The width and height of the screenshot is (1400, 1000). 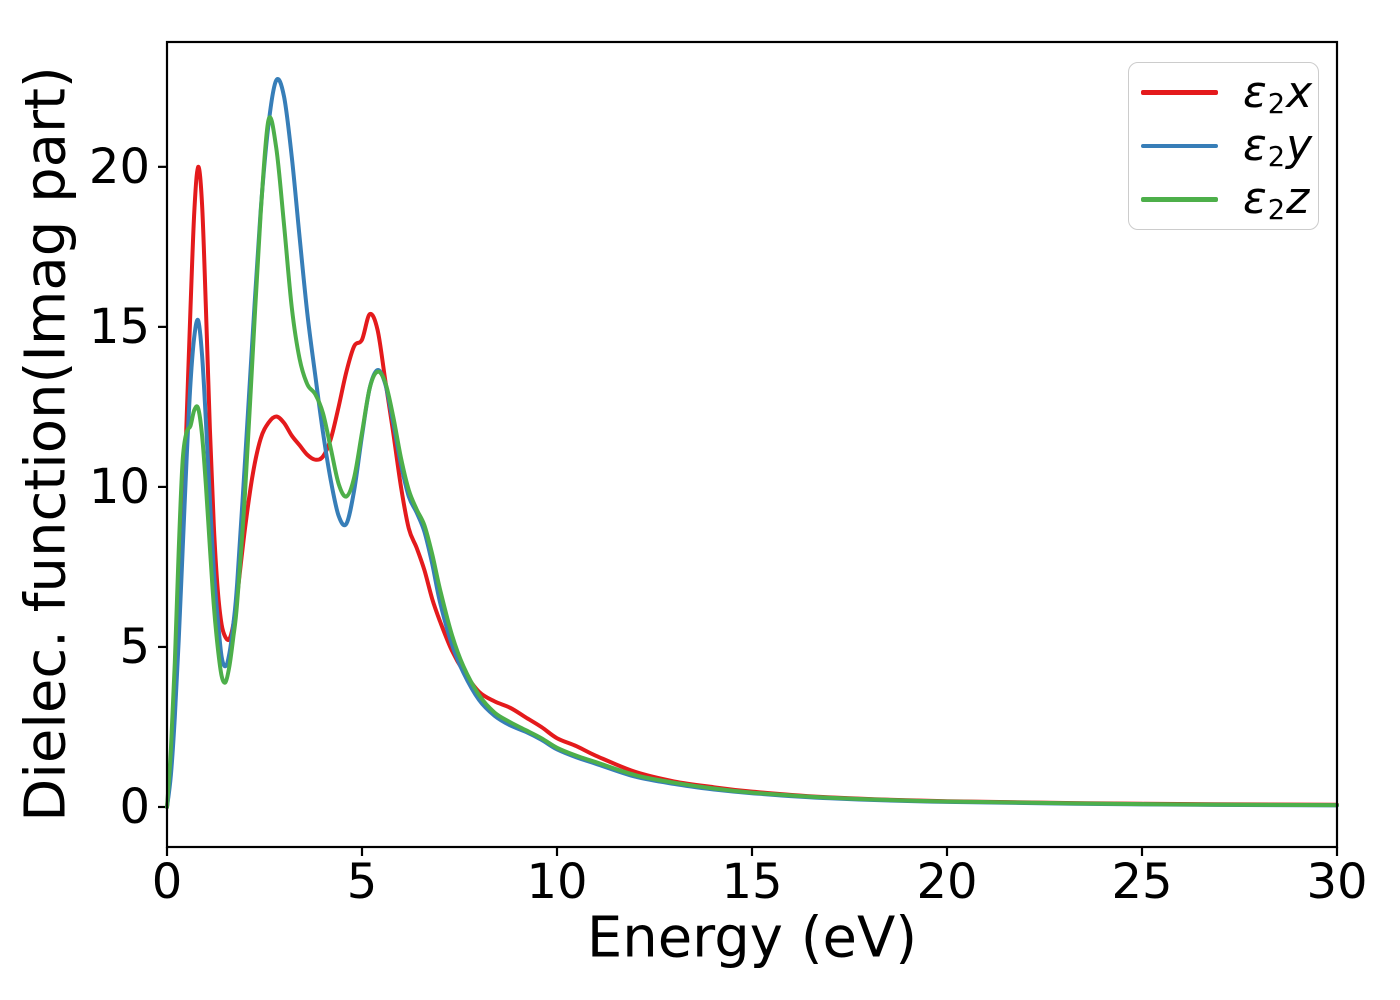 I want to click on legend-label-eps2z: ε2z, so click(x=1276, y=200).